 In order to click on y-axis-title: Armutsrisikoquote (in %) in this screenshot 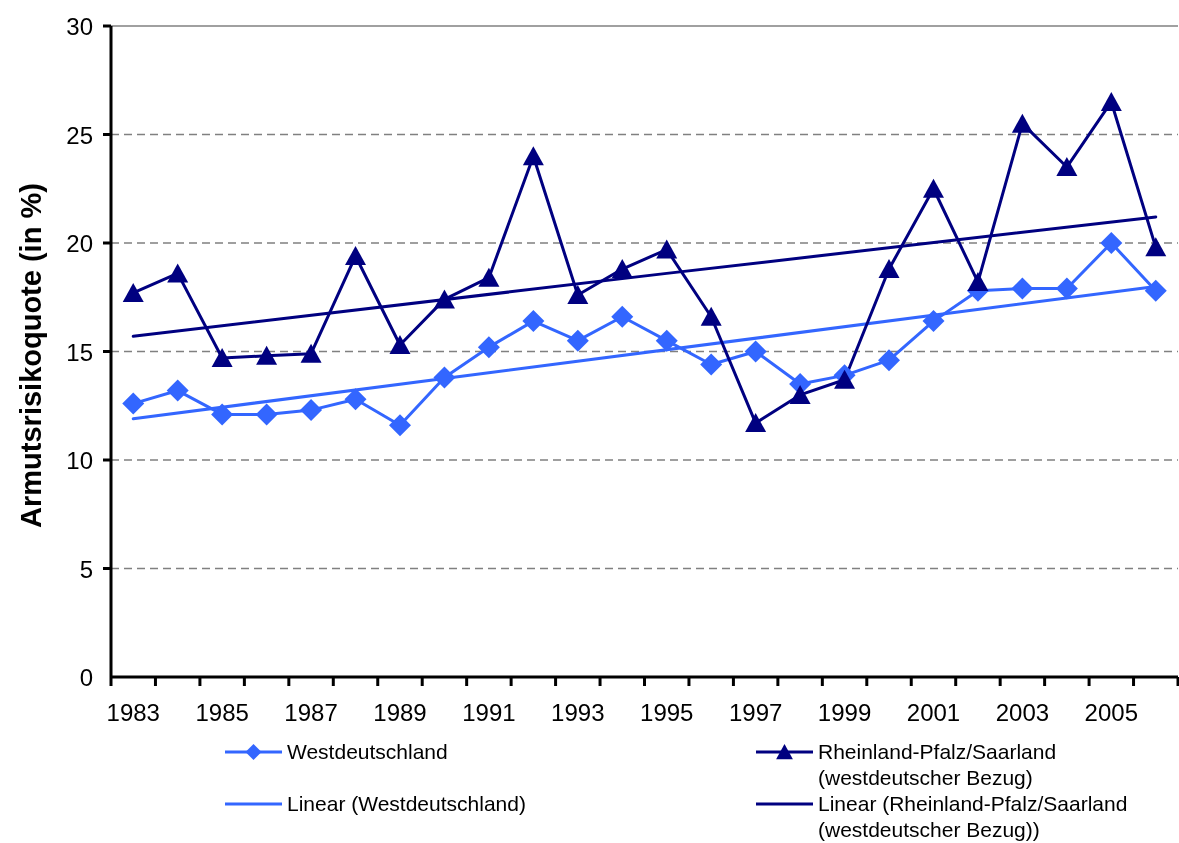, I will do `click(31, 355)`.